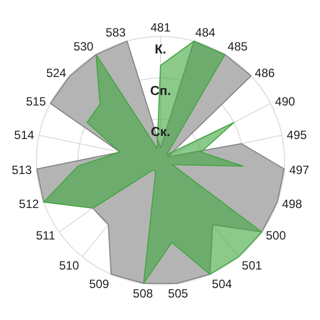 The image size is (320, 320). What do you see at coordinates (36, 101) in the screenshot?
I see `spoke-label: 515` at bounding box center [36, 101].